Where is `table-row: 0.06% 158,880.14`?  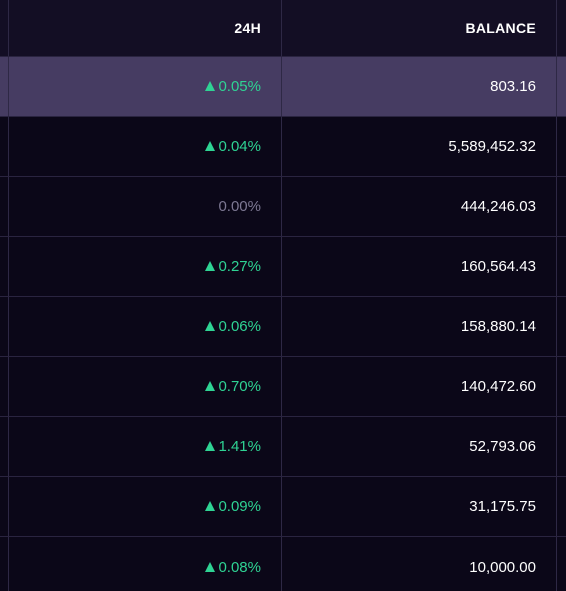 table-row: 0.06% 158,880.14 is located at coordinates (283, 327).